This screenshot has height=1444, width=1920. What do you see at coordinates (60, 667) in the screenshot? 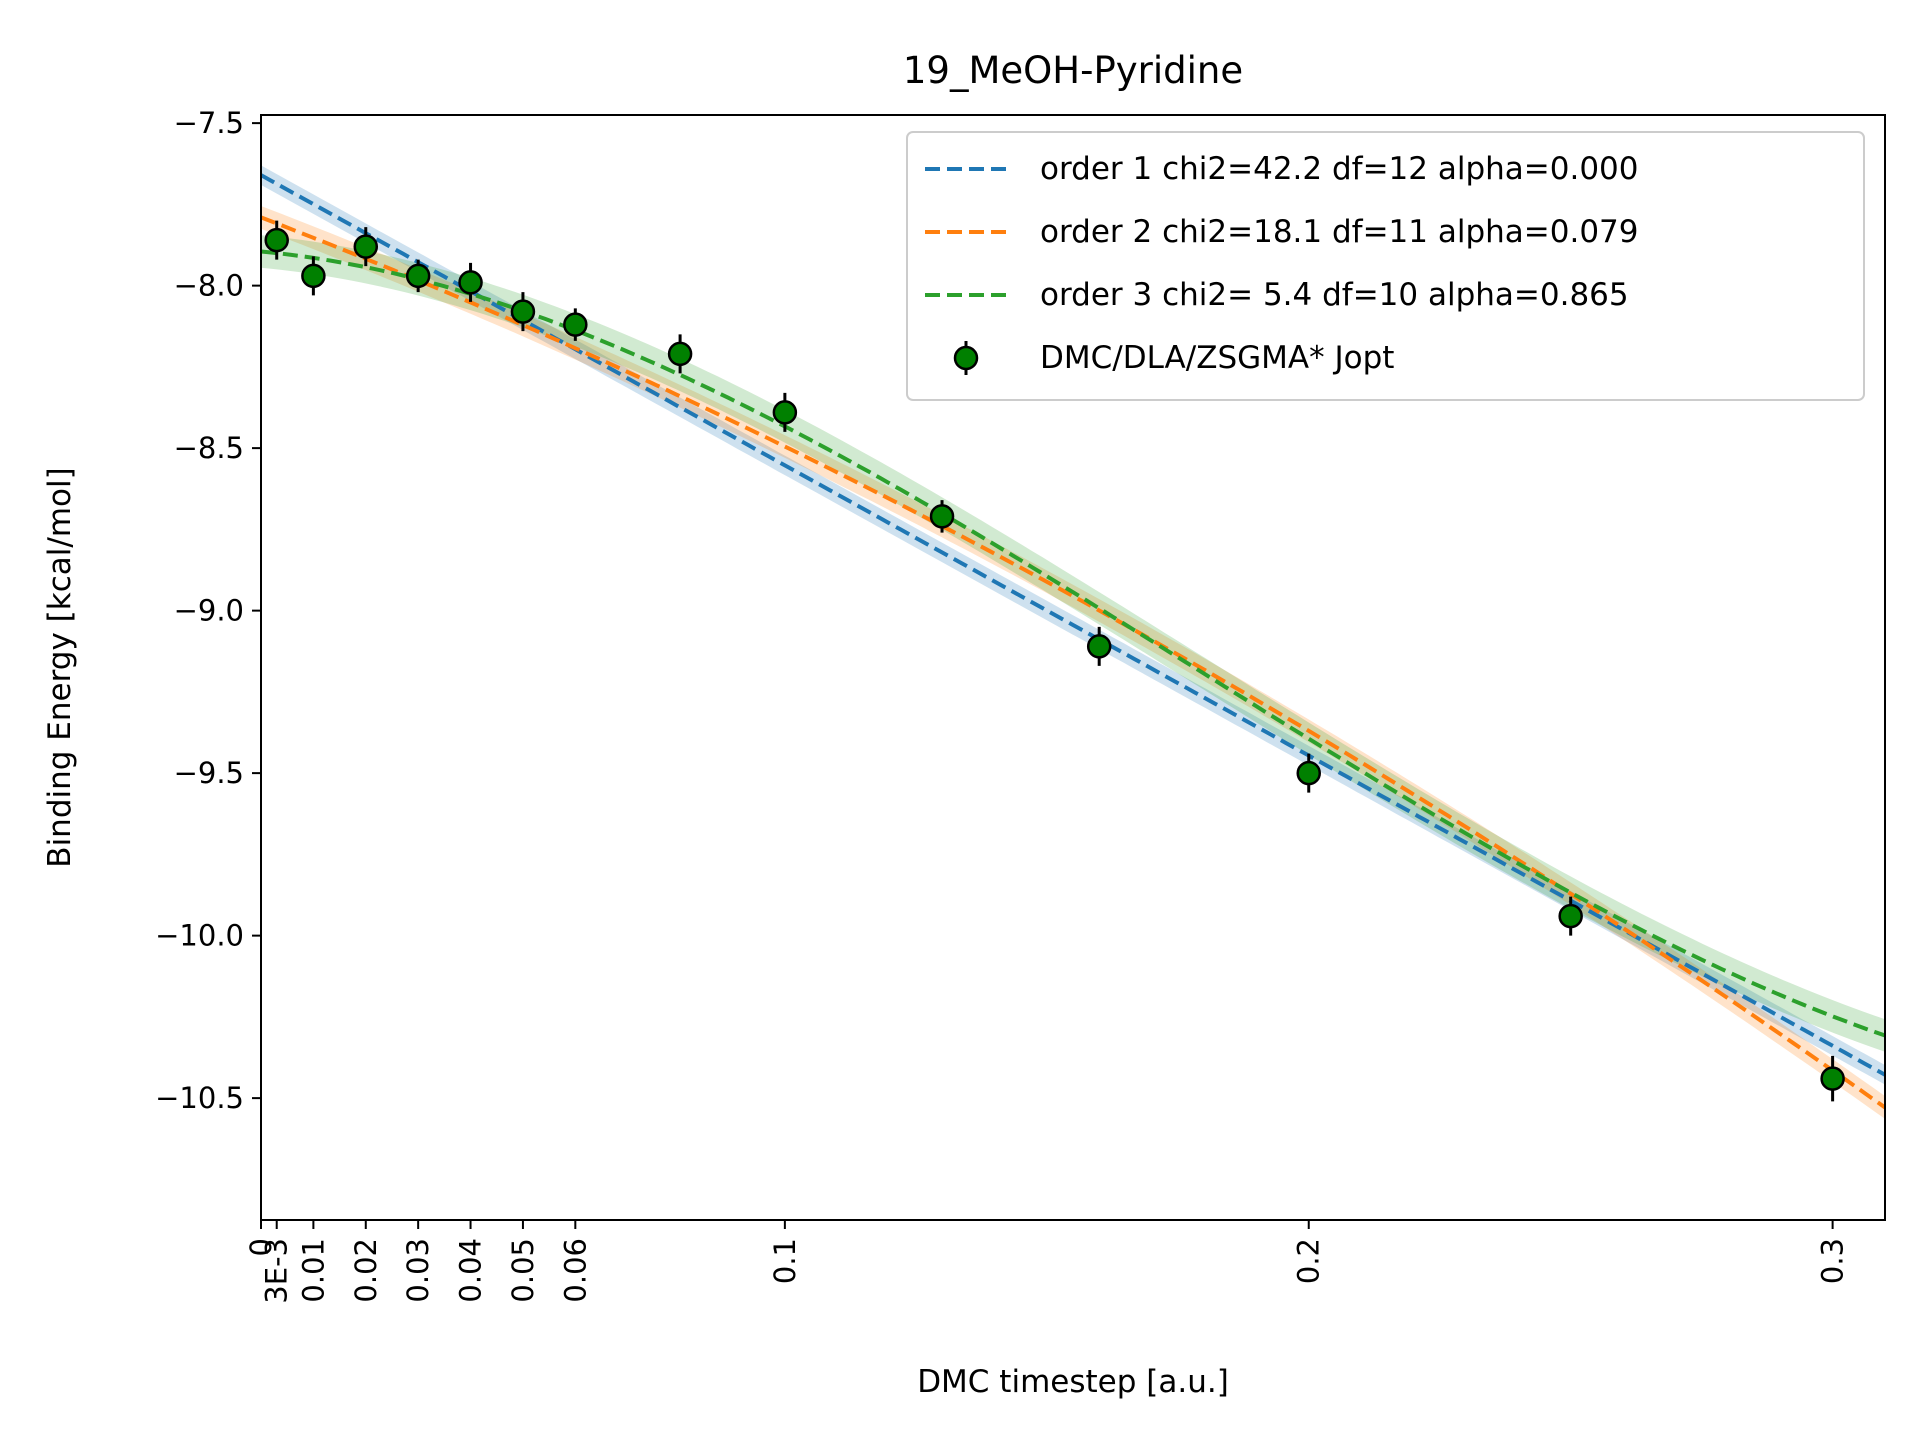
I see `y-axis-label: Binding Energy [kcal/mol]` at bounding box center [60, 667].